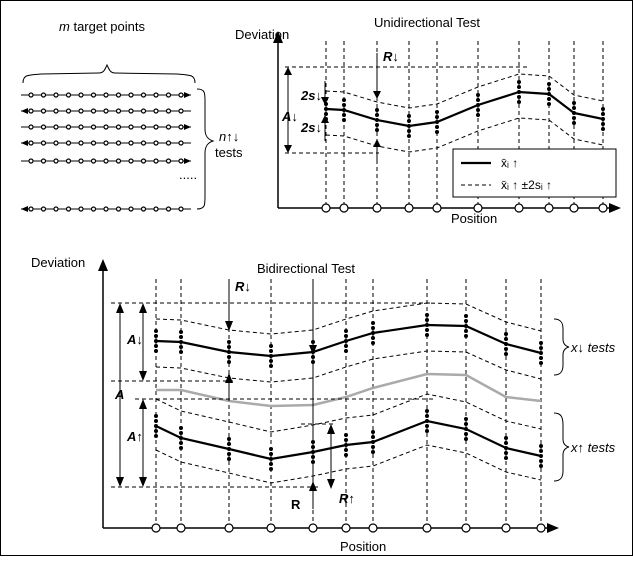  Describe the element at coordinates (102, 26) in the screenshot. I see `target-points-title: m target points` at that location.